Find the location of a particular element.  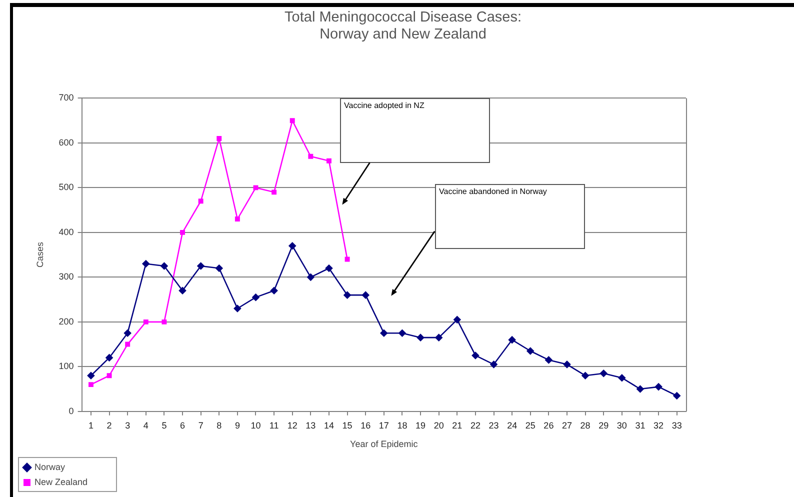

y-tick-label: 200 is located at coordinates (66, 321).